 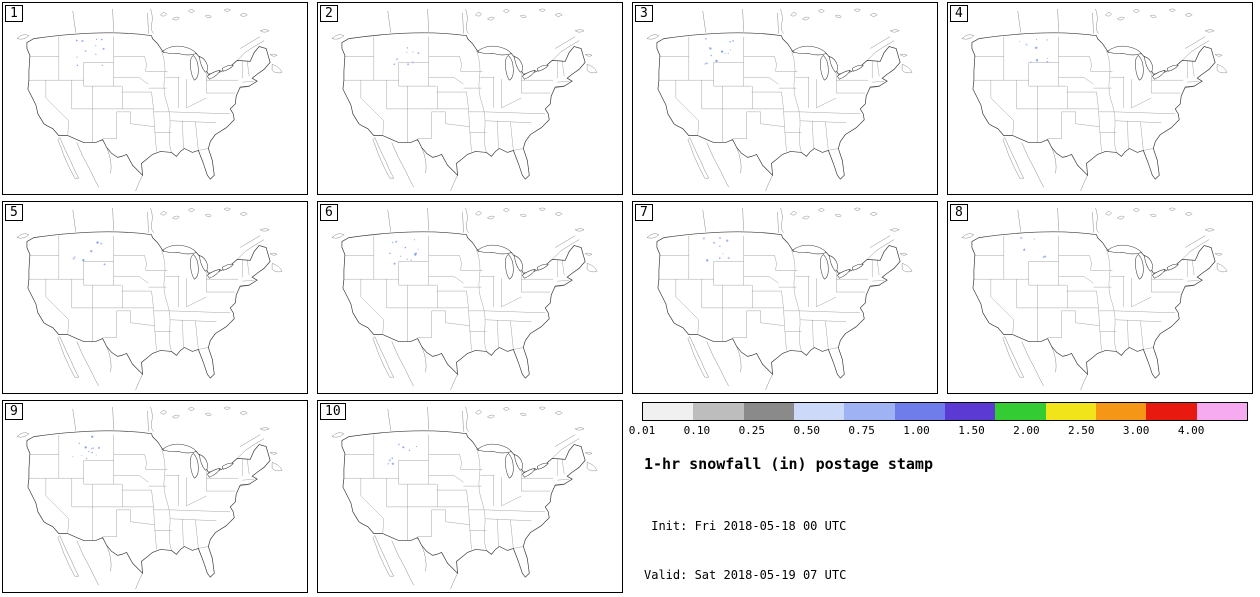 What do you see at coordinates (155, 496) in the screenshot?
I see `map-panel-9: 9` at bounding box center [155, 496].